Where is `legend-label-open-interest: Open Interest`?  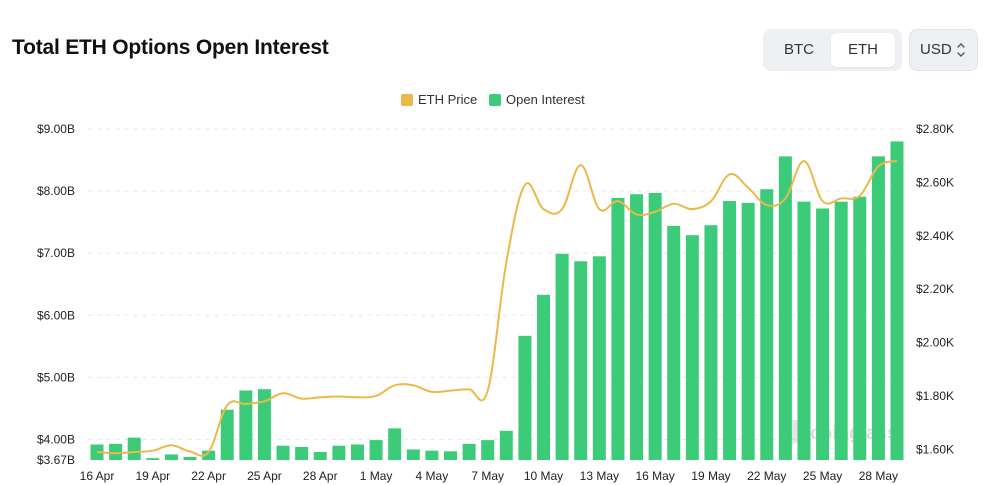
legend-label-open-interest: Open Interest is located at coordinates (545, 99).